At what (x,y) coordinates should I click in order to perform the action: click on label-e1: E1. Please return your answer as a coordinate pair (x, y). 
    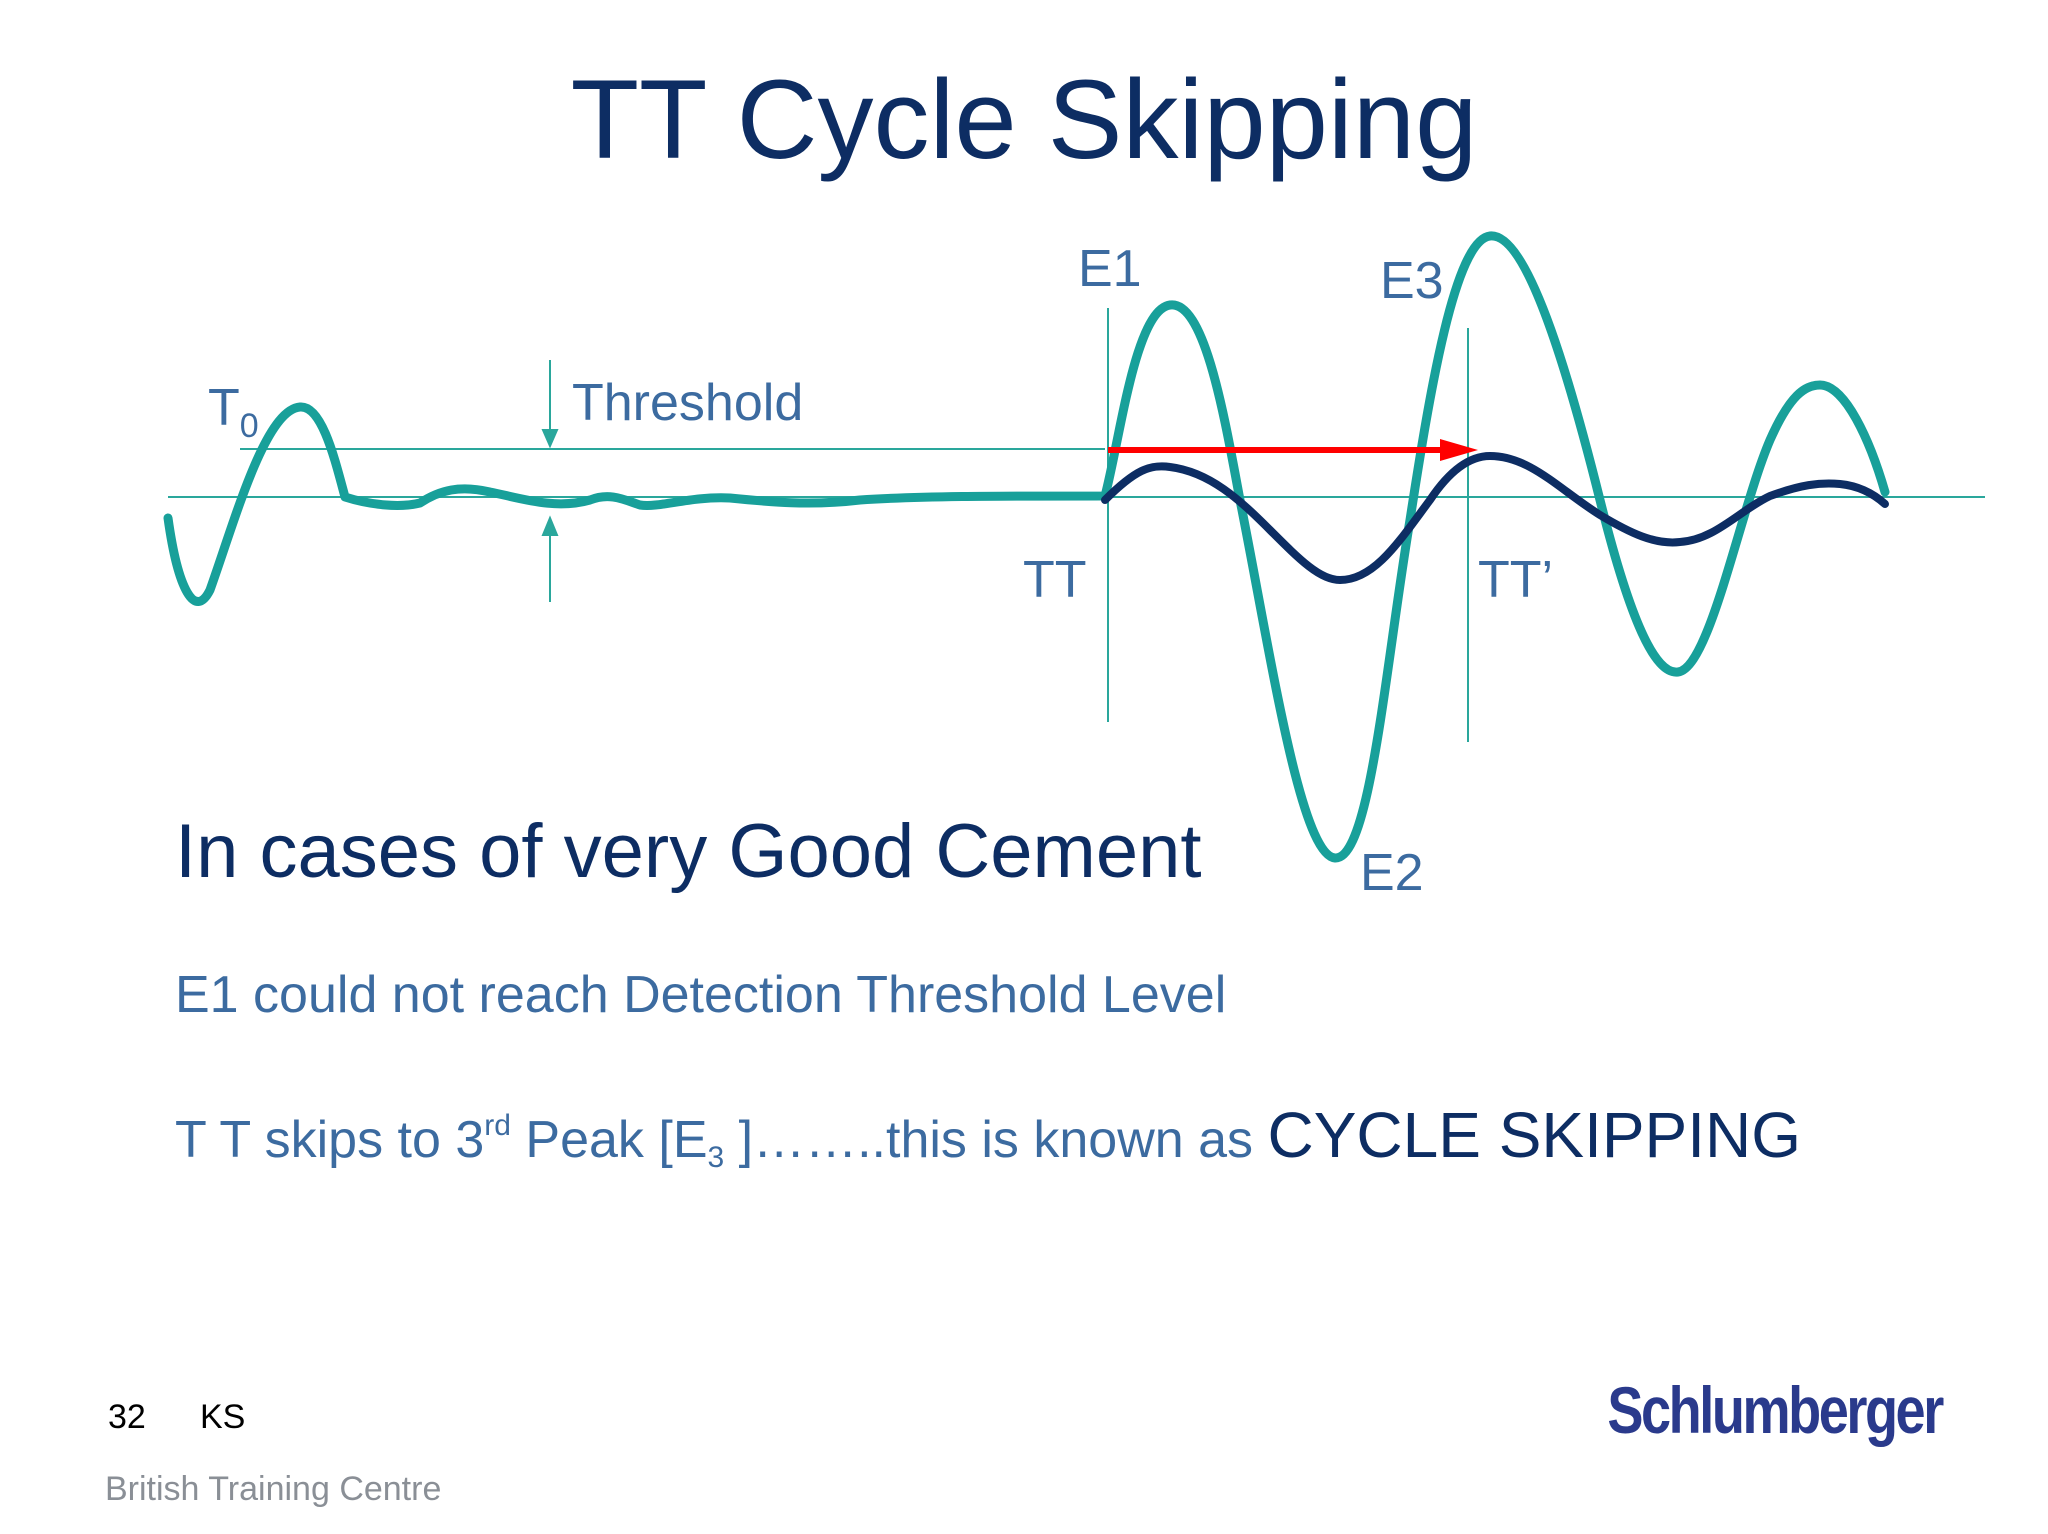
    Looking at the image, I should click on (1110, 269).